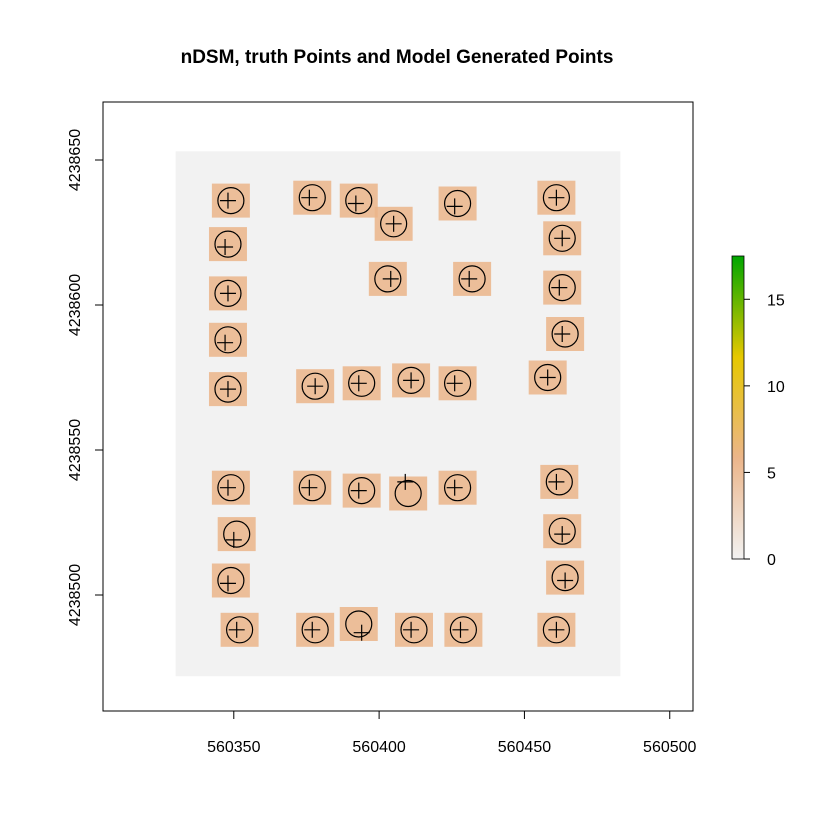  Describe the element at coordinates (452, 733) in the screenshot. I see `x-axis: 560350 560400 560450 560500` at that location.